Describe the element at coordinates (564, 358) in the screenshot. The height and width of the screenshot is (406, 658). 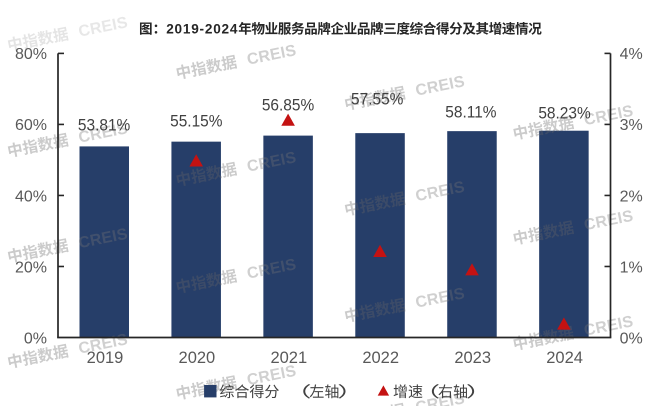
I see `svg-text: 2024` at that location.